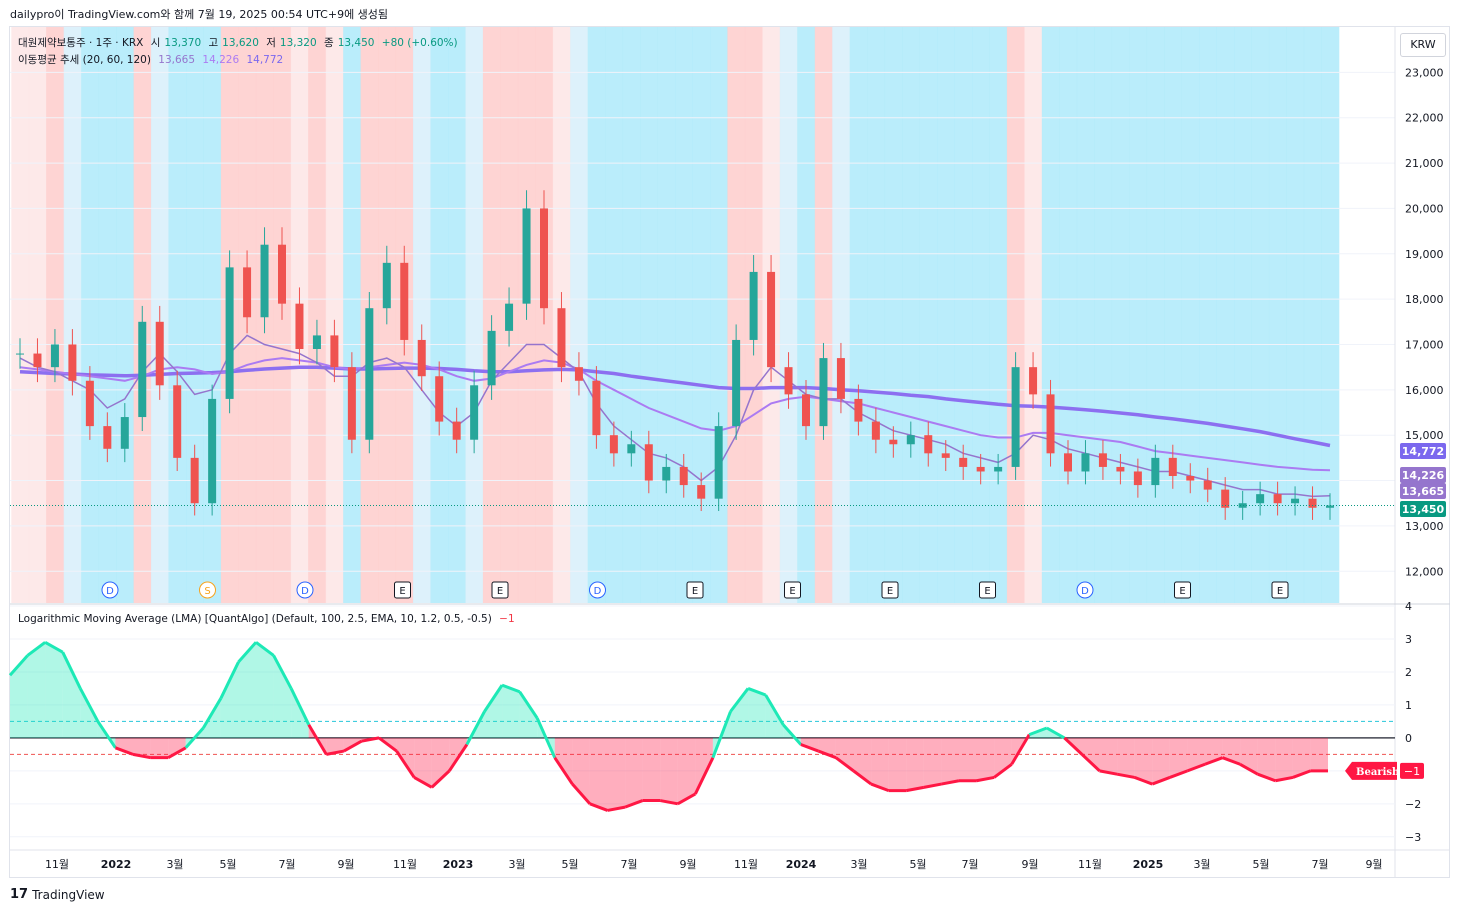  Describe the element at coordinates (81, 43) in the screenshot. I see `symbol-title: 대원제약보통주 · 1주 · KRX` at that location.